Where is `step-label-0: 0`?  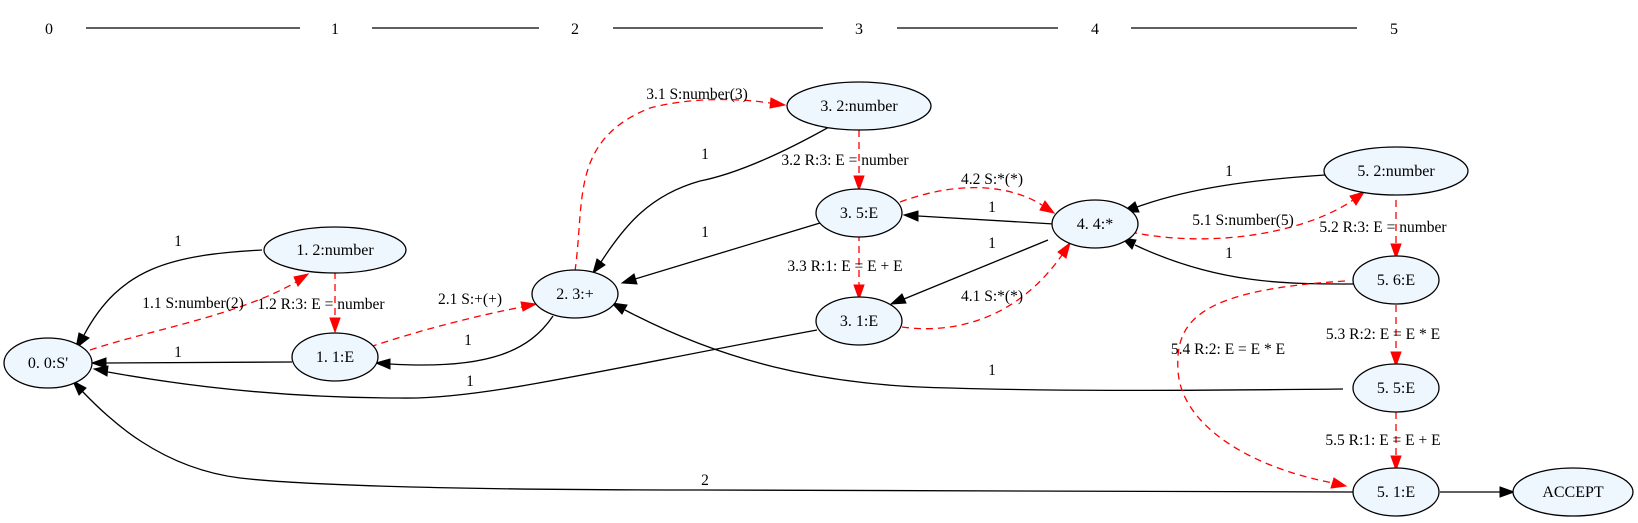 step-label-0: 0 is located at coordinates (49, 29).